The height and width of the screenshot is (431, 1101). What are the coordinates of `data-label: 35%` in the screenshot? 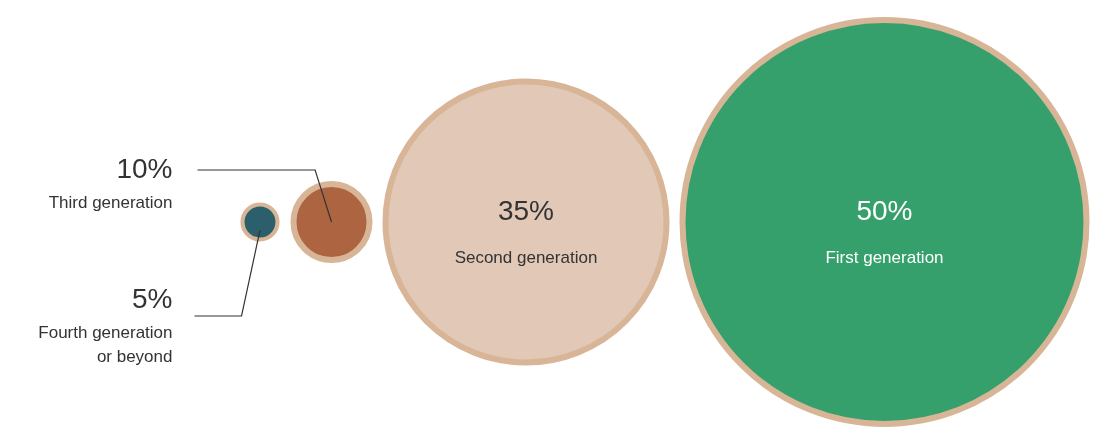 It's located at (526, 210).